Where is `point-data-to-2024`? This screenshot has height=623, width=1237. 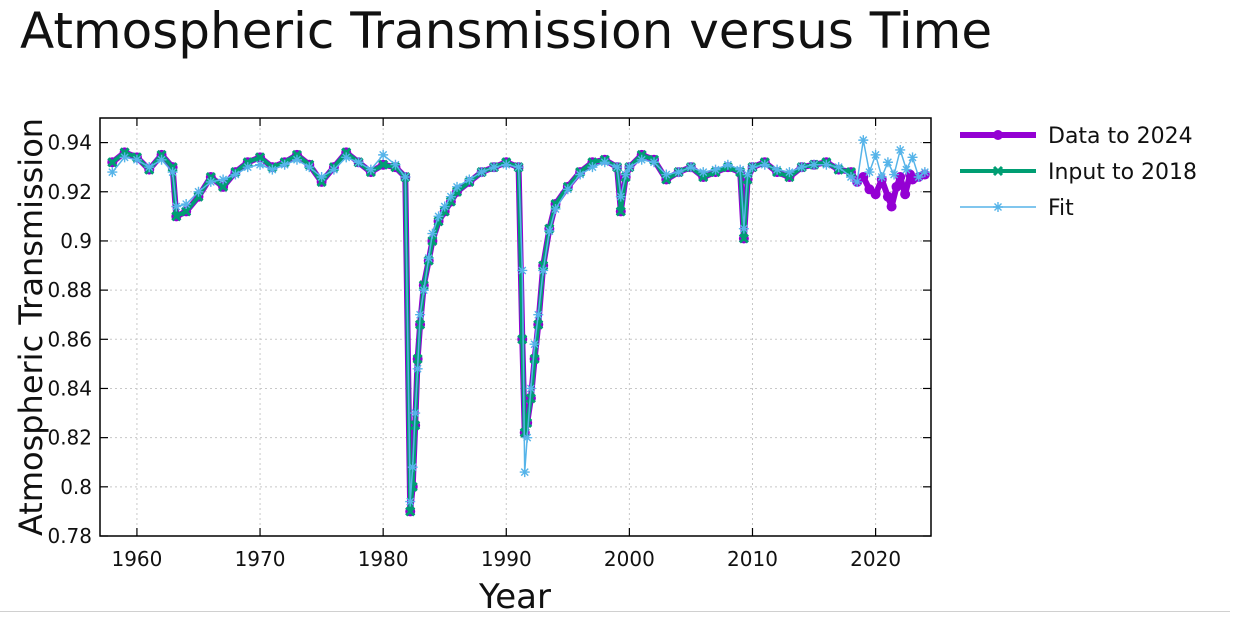
point-data-to-2024 is located at coordinates (896, 186).